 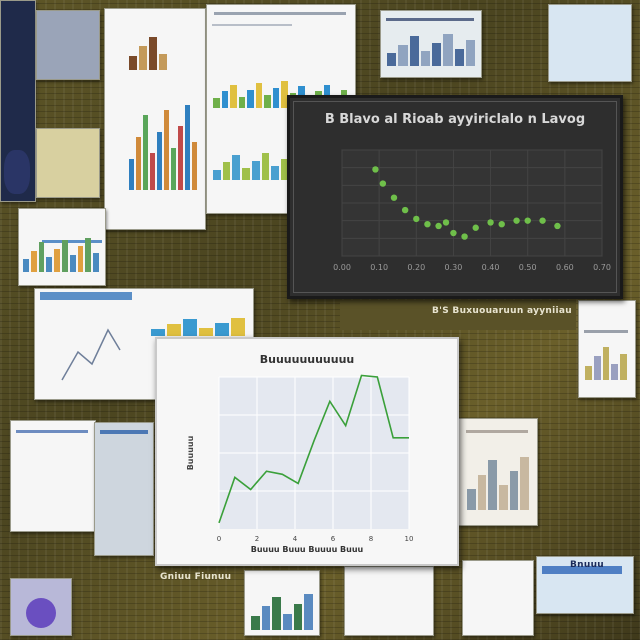 I want to click on x-tick-label: 0.20, so click(x=416, y=267).